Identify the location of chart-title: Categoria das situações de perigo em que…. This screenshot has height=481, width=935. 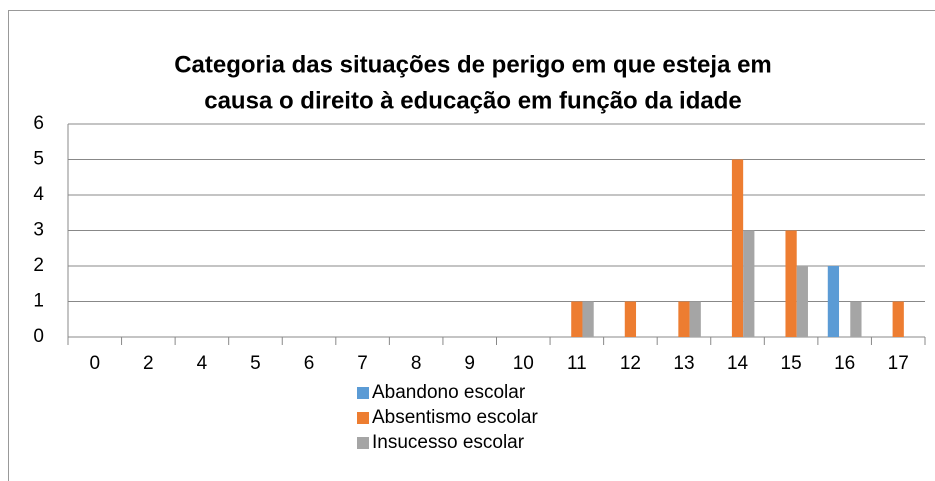
(473, 64).